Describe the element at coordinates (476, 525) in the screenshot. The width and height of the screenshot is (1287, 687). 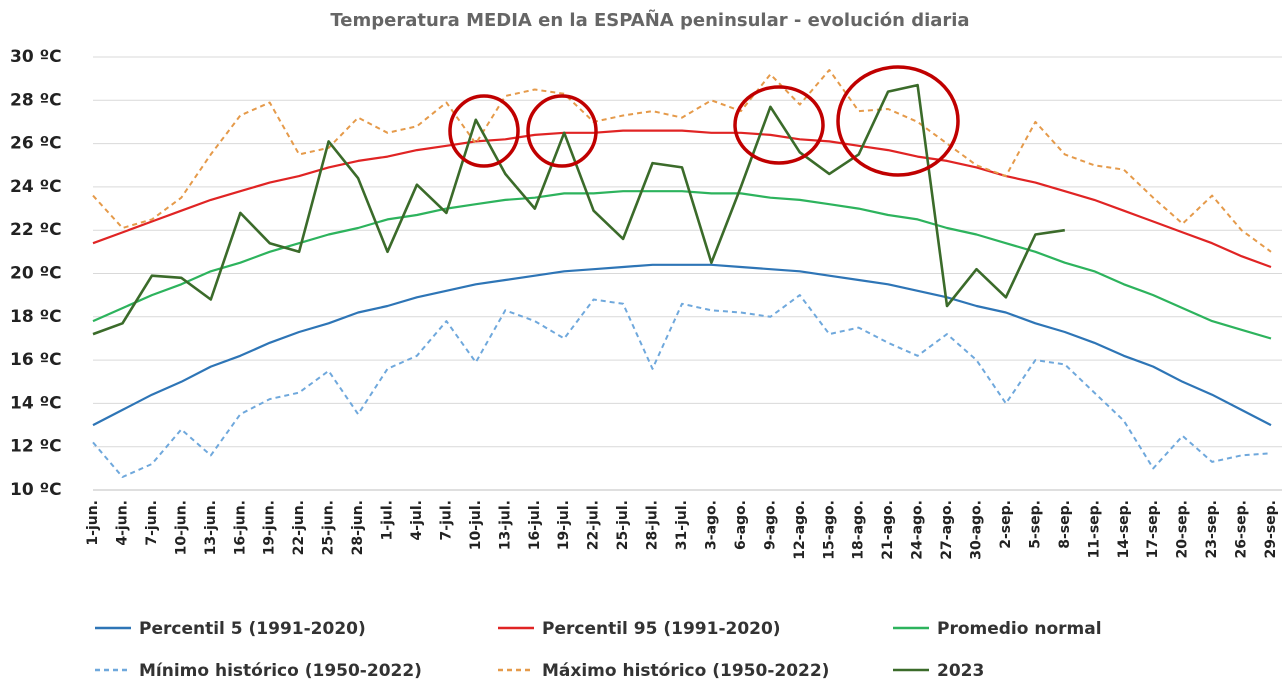
I see `x-tick-label: 10-jul.` at that location.